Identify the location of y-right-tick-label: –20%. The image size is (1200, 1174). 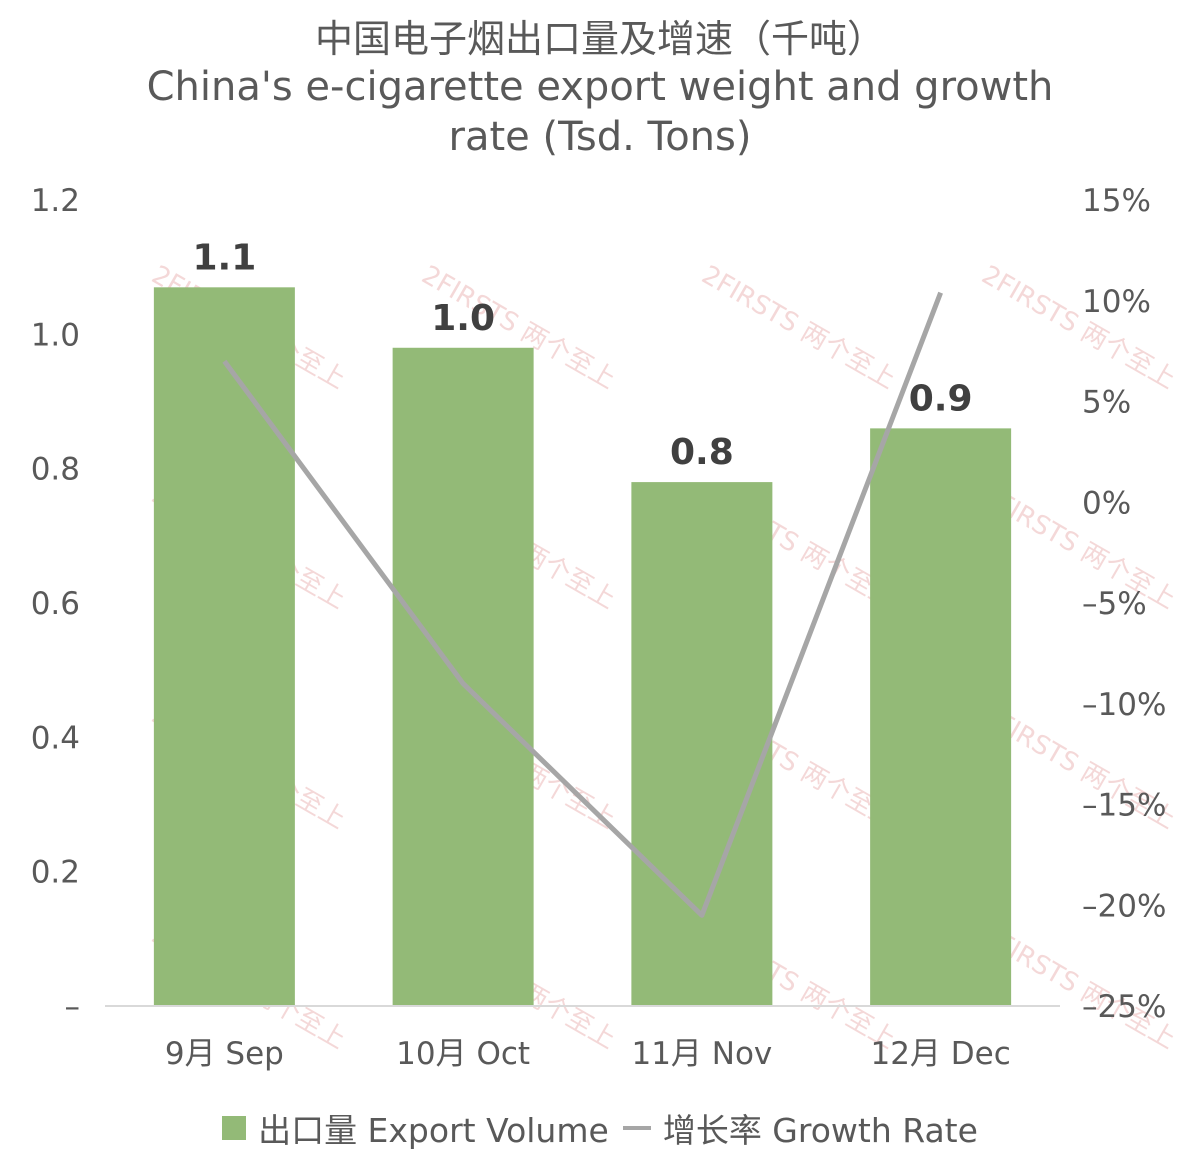
(1124, 906).